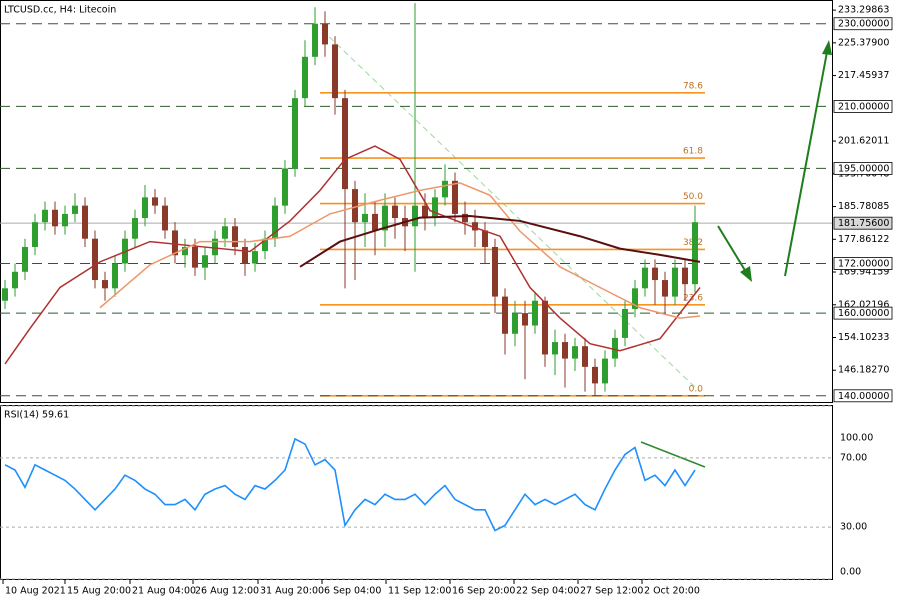  I want to click on level-label: 210.00000, so click(863, 106).